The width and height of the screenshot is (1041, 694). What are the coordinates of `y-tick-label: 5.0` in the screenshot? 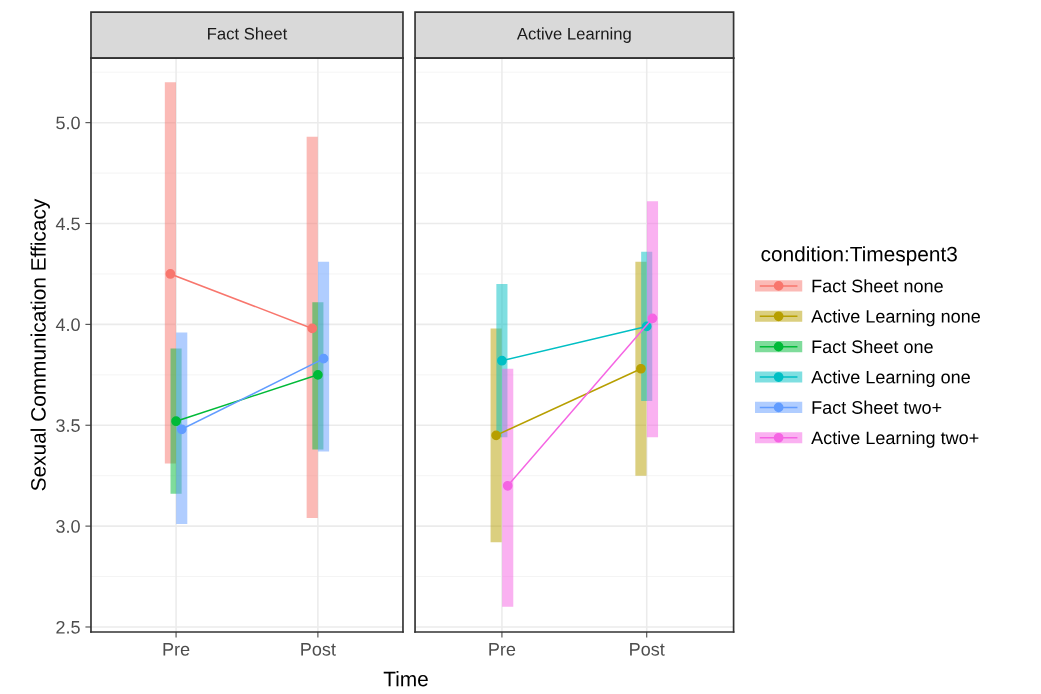 It's located at (68, 123).